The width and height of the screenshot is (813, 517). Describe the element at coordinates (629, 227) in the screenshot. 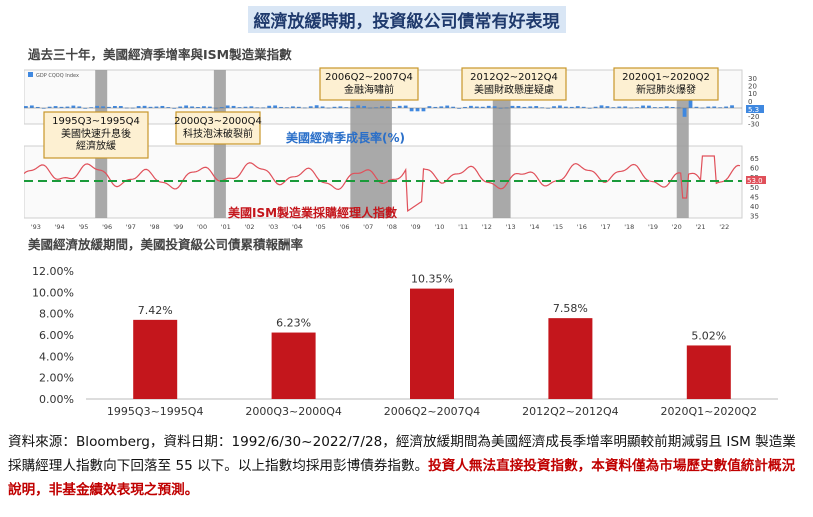

I see `year-tick: '18` at that location.